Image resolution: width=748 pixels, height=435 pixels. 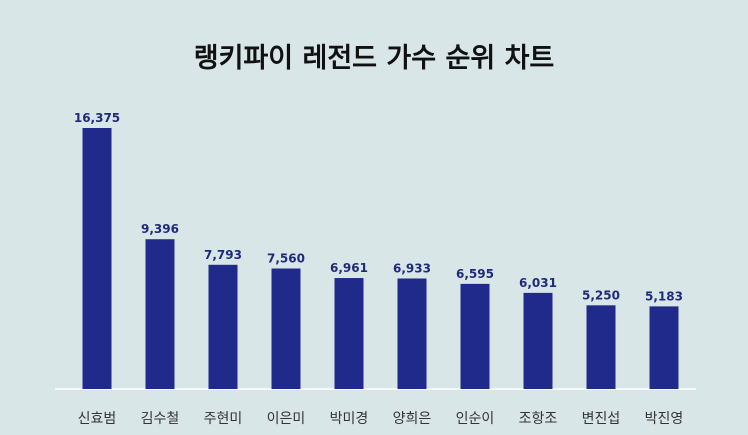 What do you see at coordinates (538, 419) in the screenshot?
I see `category-label: 조항조` at bounding box center [538, 419].